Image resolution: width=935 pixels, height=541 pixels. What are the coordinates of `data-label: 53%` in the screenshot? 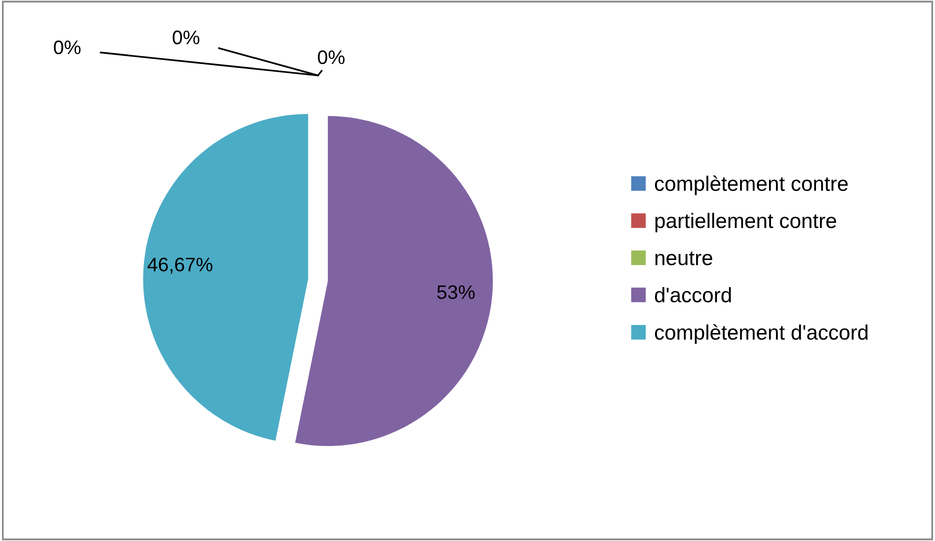 It's located at (456, 292).